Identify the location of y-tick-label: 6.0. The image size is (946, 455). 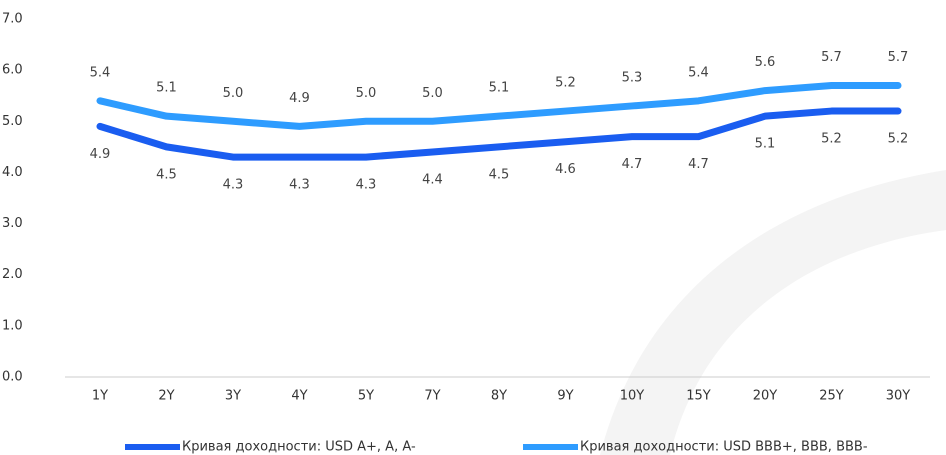
(12, 70).